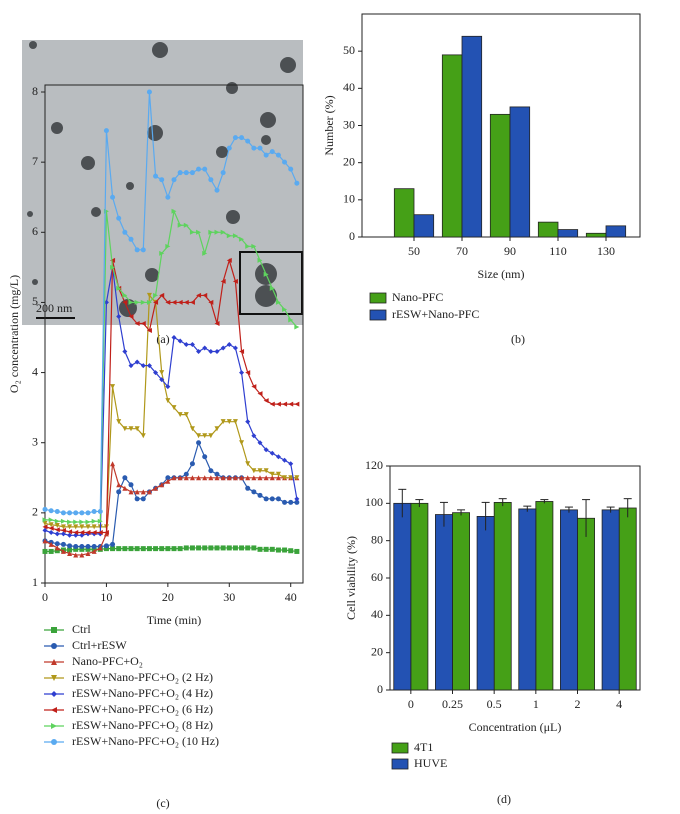 The width and height of the screenshot is (680, 814). What do you see at coordinates (435, 314) in the screenshot?
I see `legend-label: rESW+Nano-PFC` at bounding box center [435, 314].